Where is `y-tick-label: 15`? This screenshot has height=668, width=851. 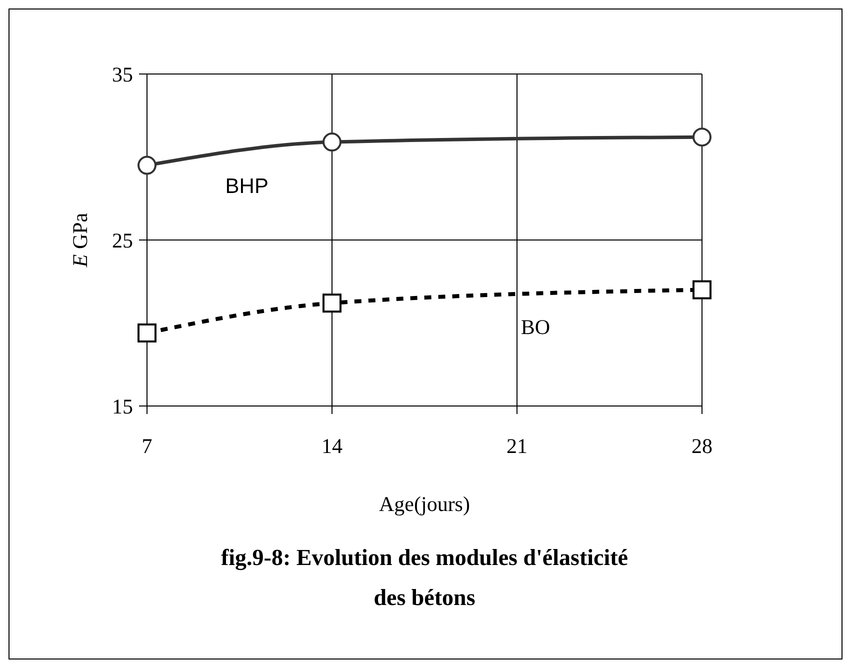
y-tick-label: 15 is located at coordinates (122, 406).